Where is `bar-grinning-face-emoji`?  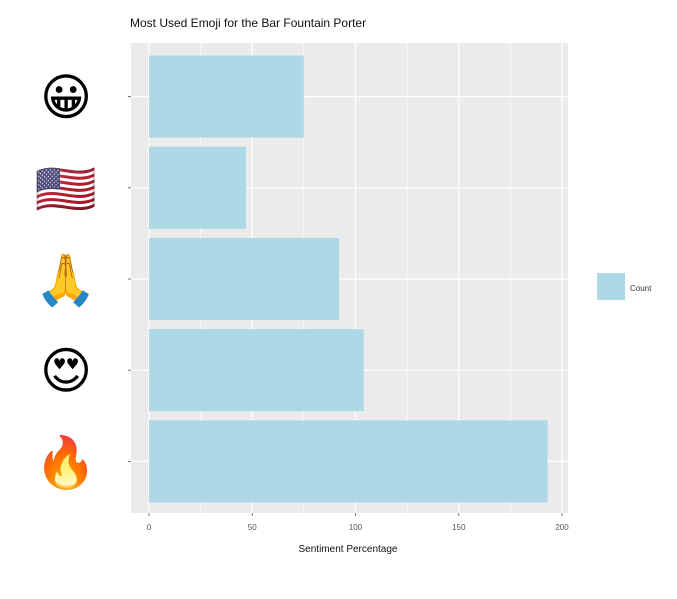
bar-grinning-face-emoji is located at coordinates (226, 96).